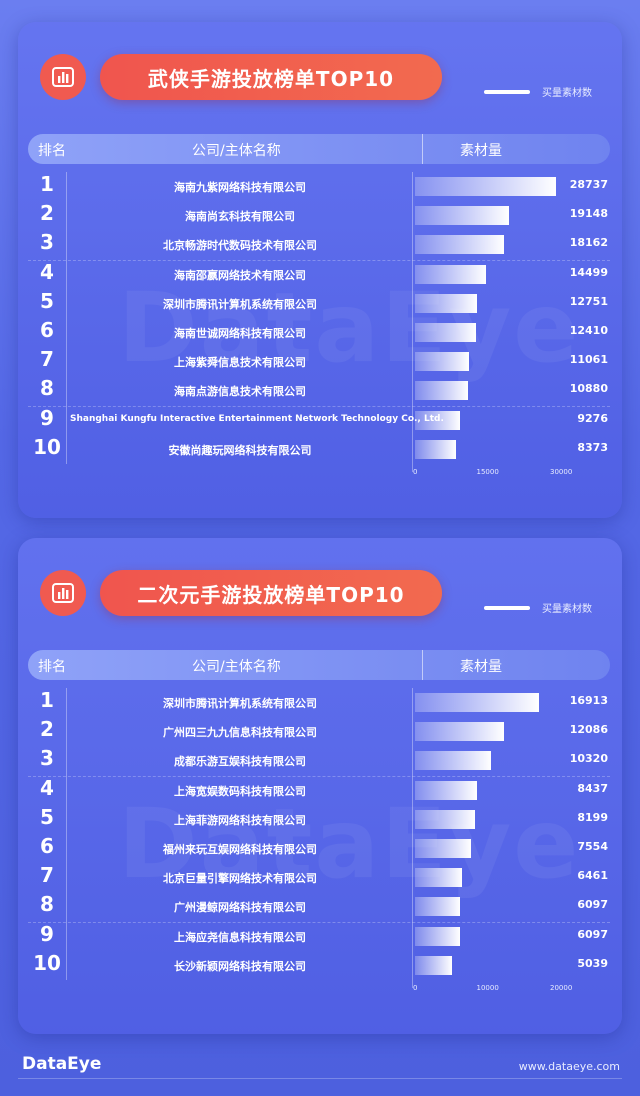 The width and height of the screenshot is (640, 1096). I want to click on company-name: 海南邵嬴网络技术有限公司, so click(240, 275).